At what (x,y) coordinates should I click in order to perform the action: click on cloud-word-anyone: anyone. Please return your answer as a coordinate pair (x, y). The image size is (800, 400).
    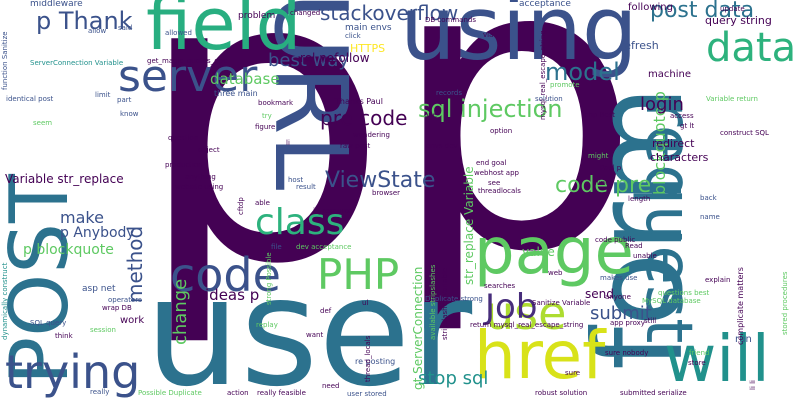
    Looking at the image, I should click on (618, 297).